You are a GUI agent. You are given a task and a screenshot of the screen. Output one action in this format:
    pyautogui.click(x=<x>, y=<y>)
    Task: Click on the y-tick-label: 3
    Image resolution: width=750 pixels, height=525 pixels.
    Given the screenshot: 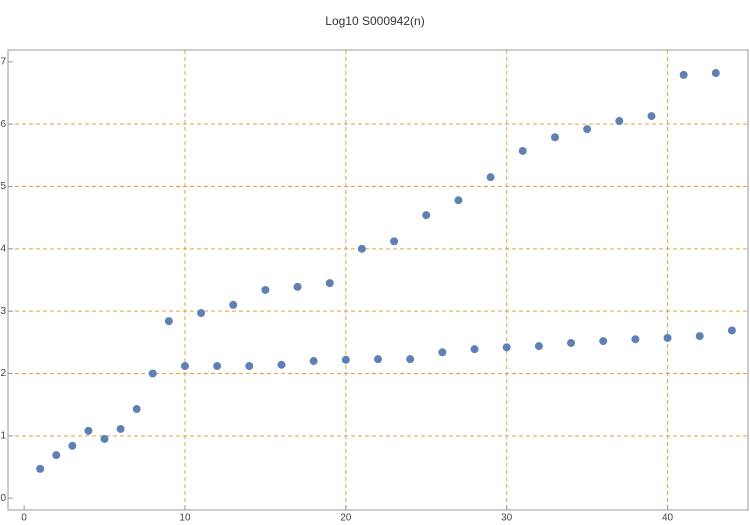 What is the action you would take?
    pyautogui.click(x=3, y=311)
    